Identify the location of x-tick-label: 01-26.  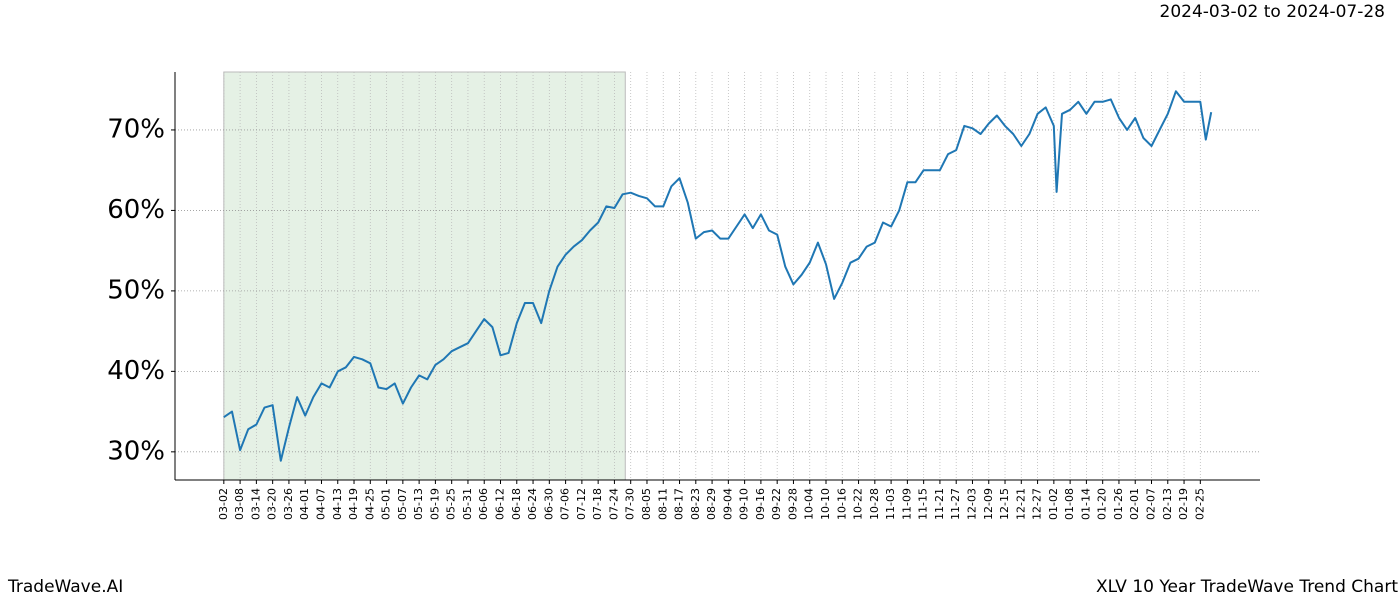
(1118, 504).